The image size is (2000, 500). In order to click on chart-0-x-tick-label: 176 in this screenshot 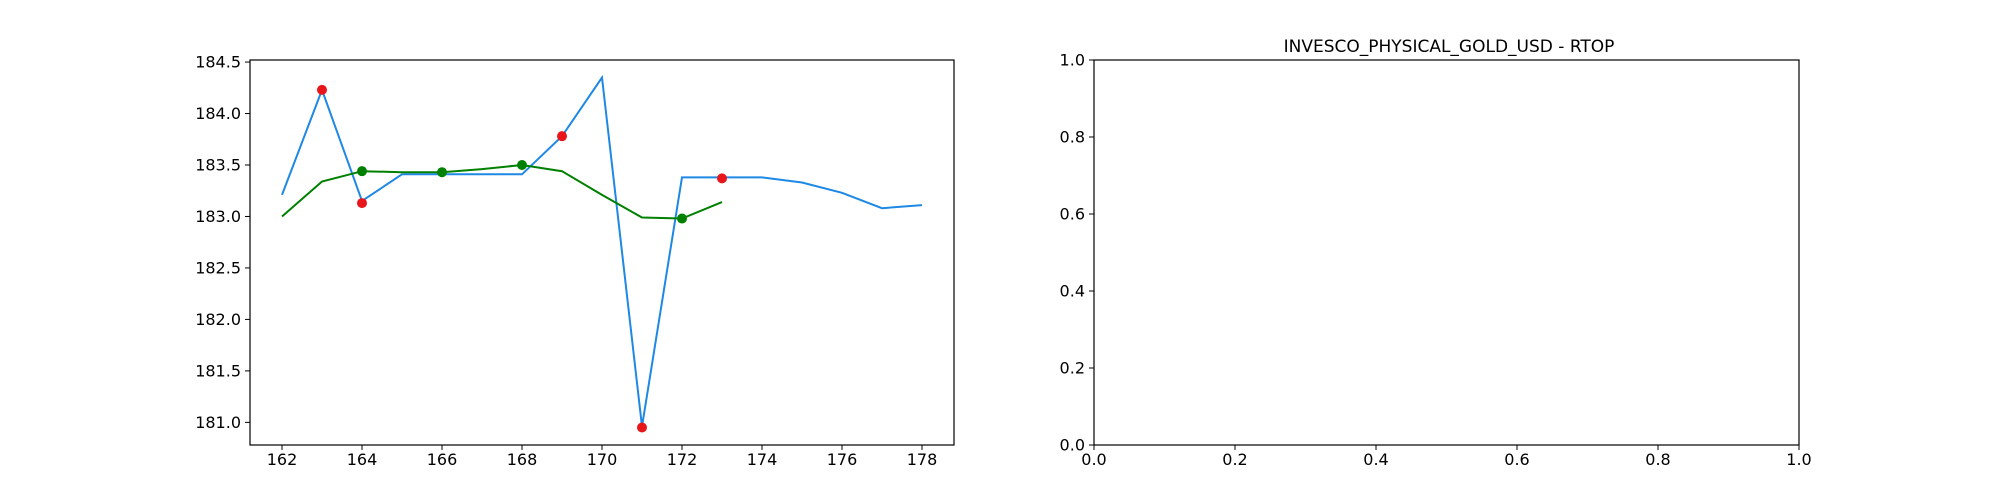, I will do `click(842, 459)`.